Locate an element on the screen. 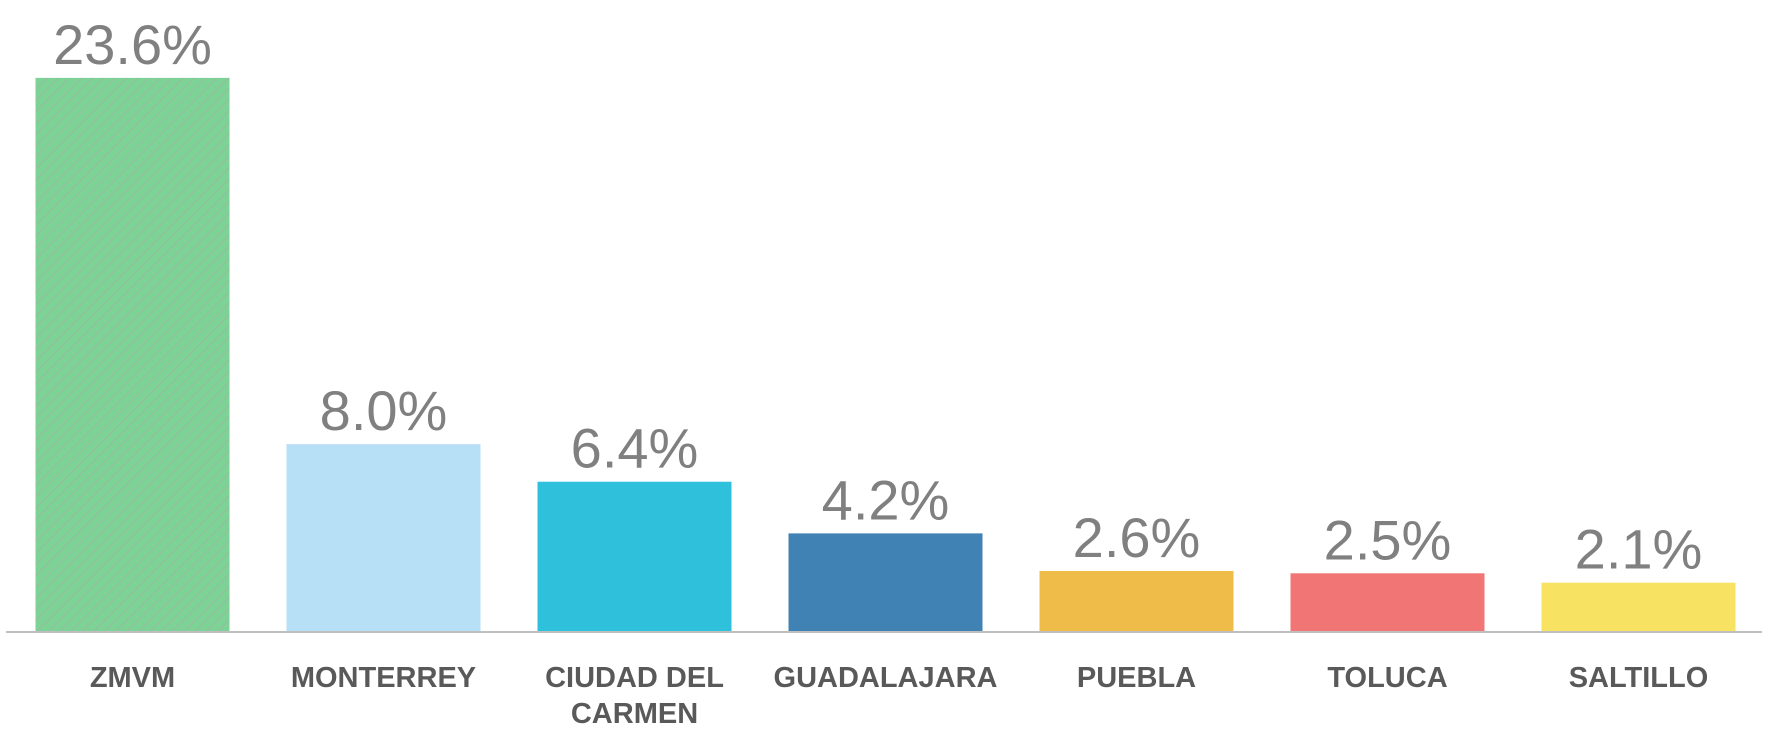  value-label: 23.6% is located at coordinates (132, 44).